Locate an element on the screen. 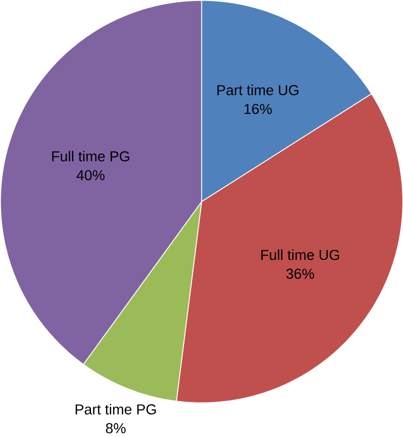 The image size is (403, 437). data-label: 40% is located at coordinates (90, 175).